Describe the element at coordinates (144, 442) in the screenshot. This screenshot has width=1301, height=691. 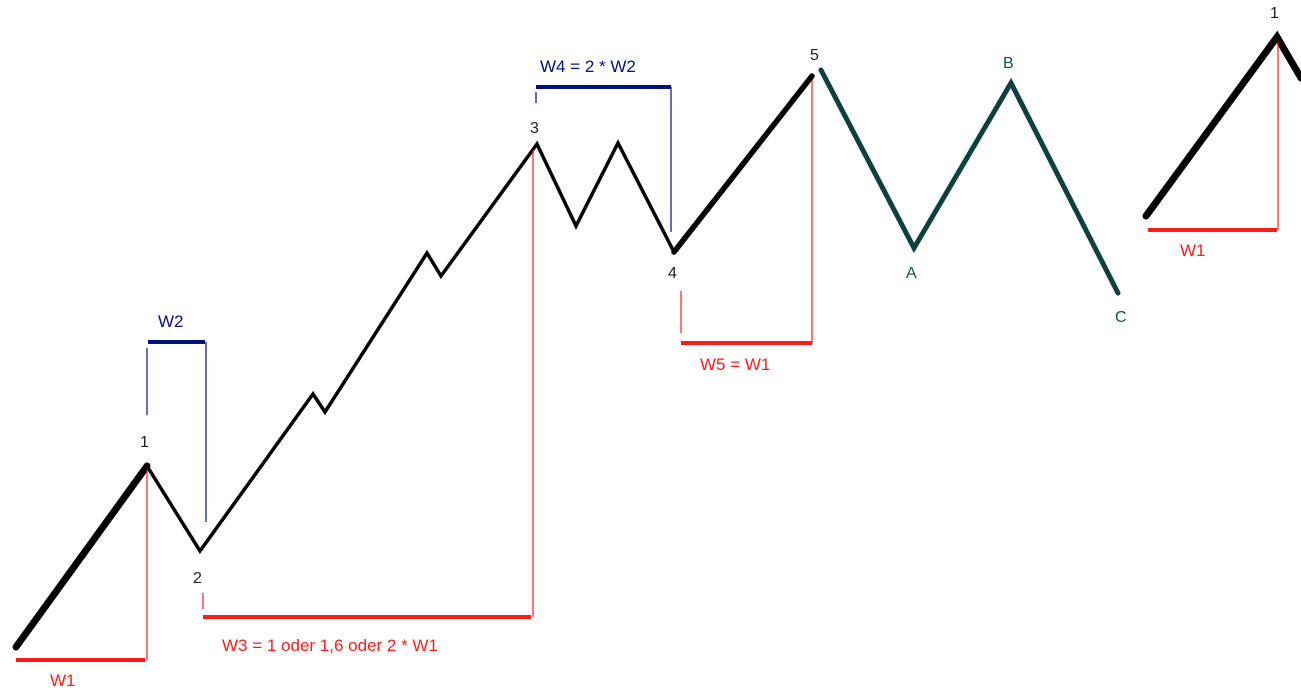
I see `wave-label-1: 1` at that location.